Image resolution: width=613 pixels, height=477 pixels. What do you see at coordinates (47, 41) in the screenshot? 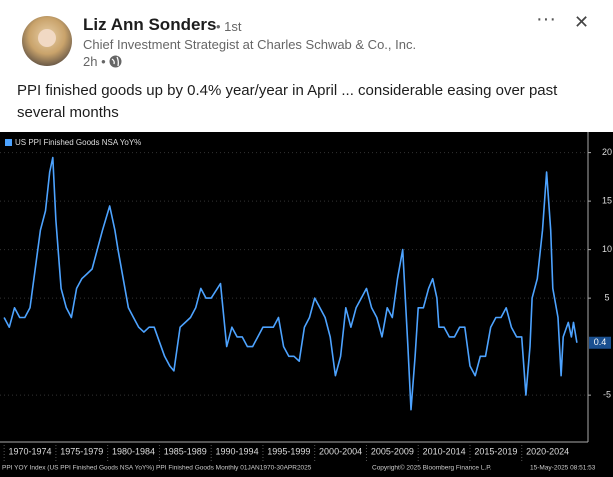
I see `avatar` at bounding box center [47, 41].